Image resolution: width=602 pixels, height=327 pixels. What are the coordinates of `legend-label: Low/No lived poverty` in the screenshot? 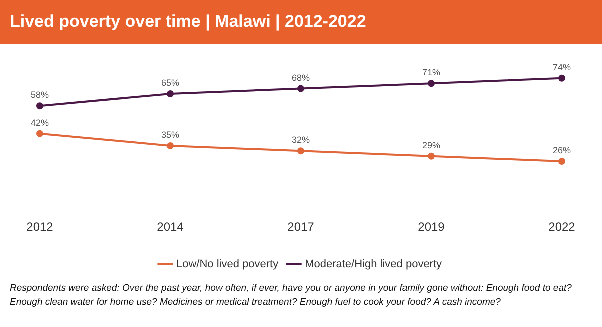 It's located at (228, 264).